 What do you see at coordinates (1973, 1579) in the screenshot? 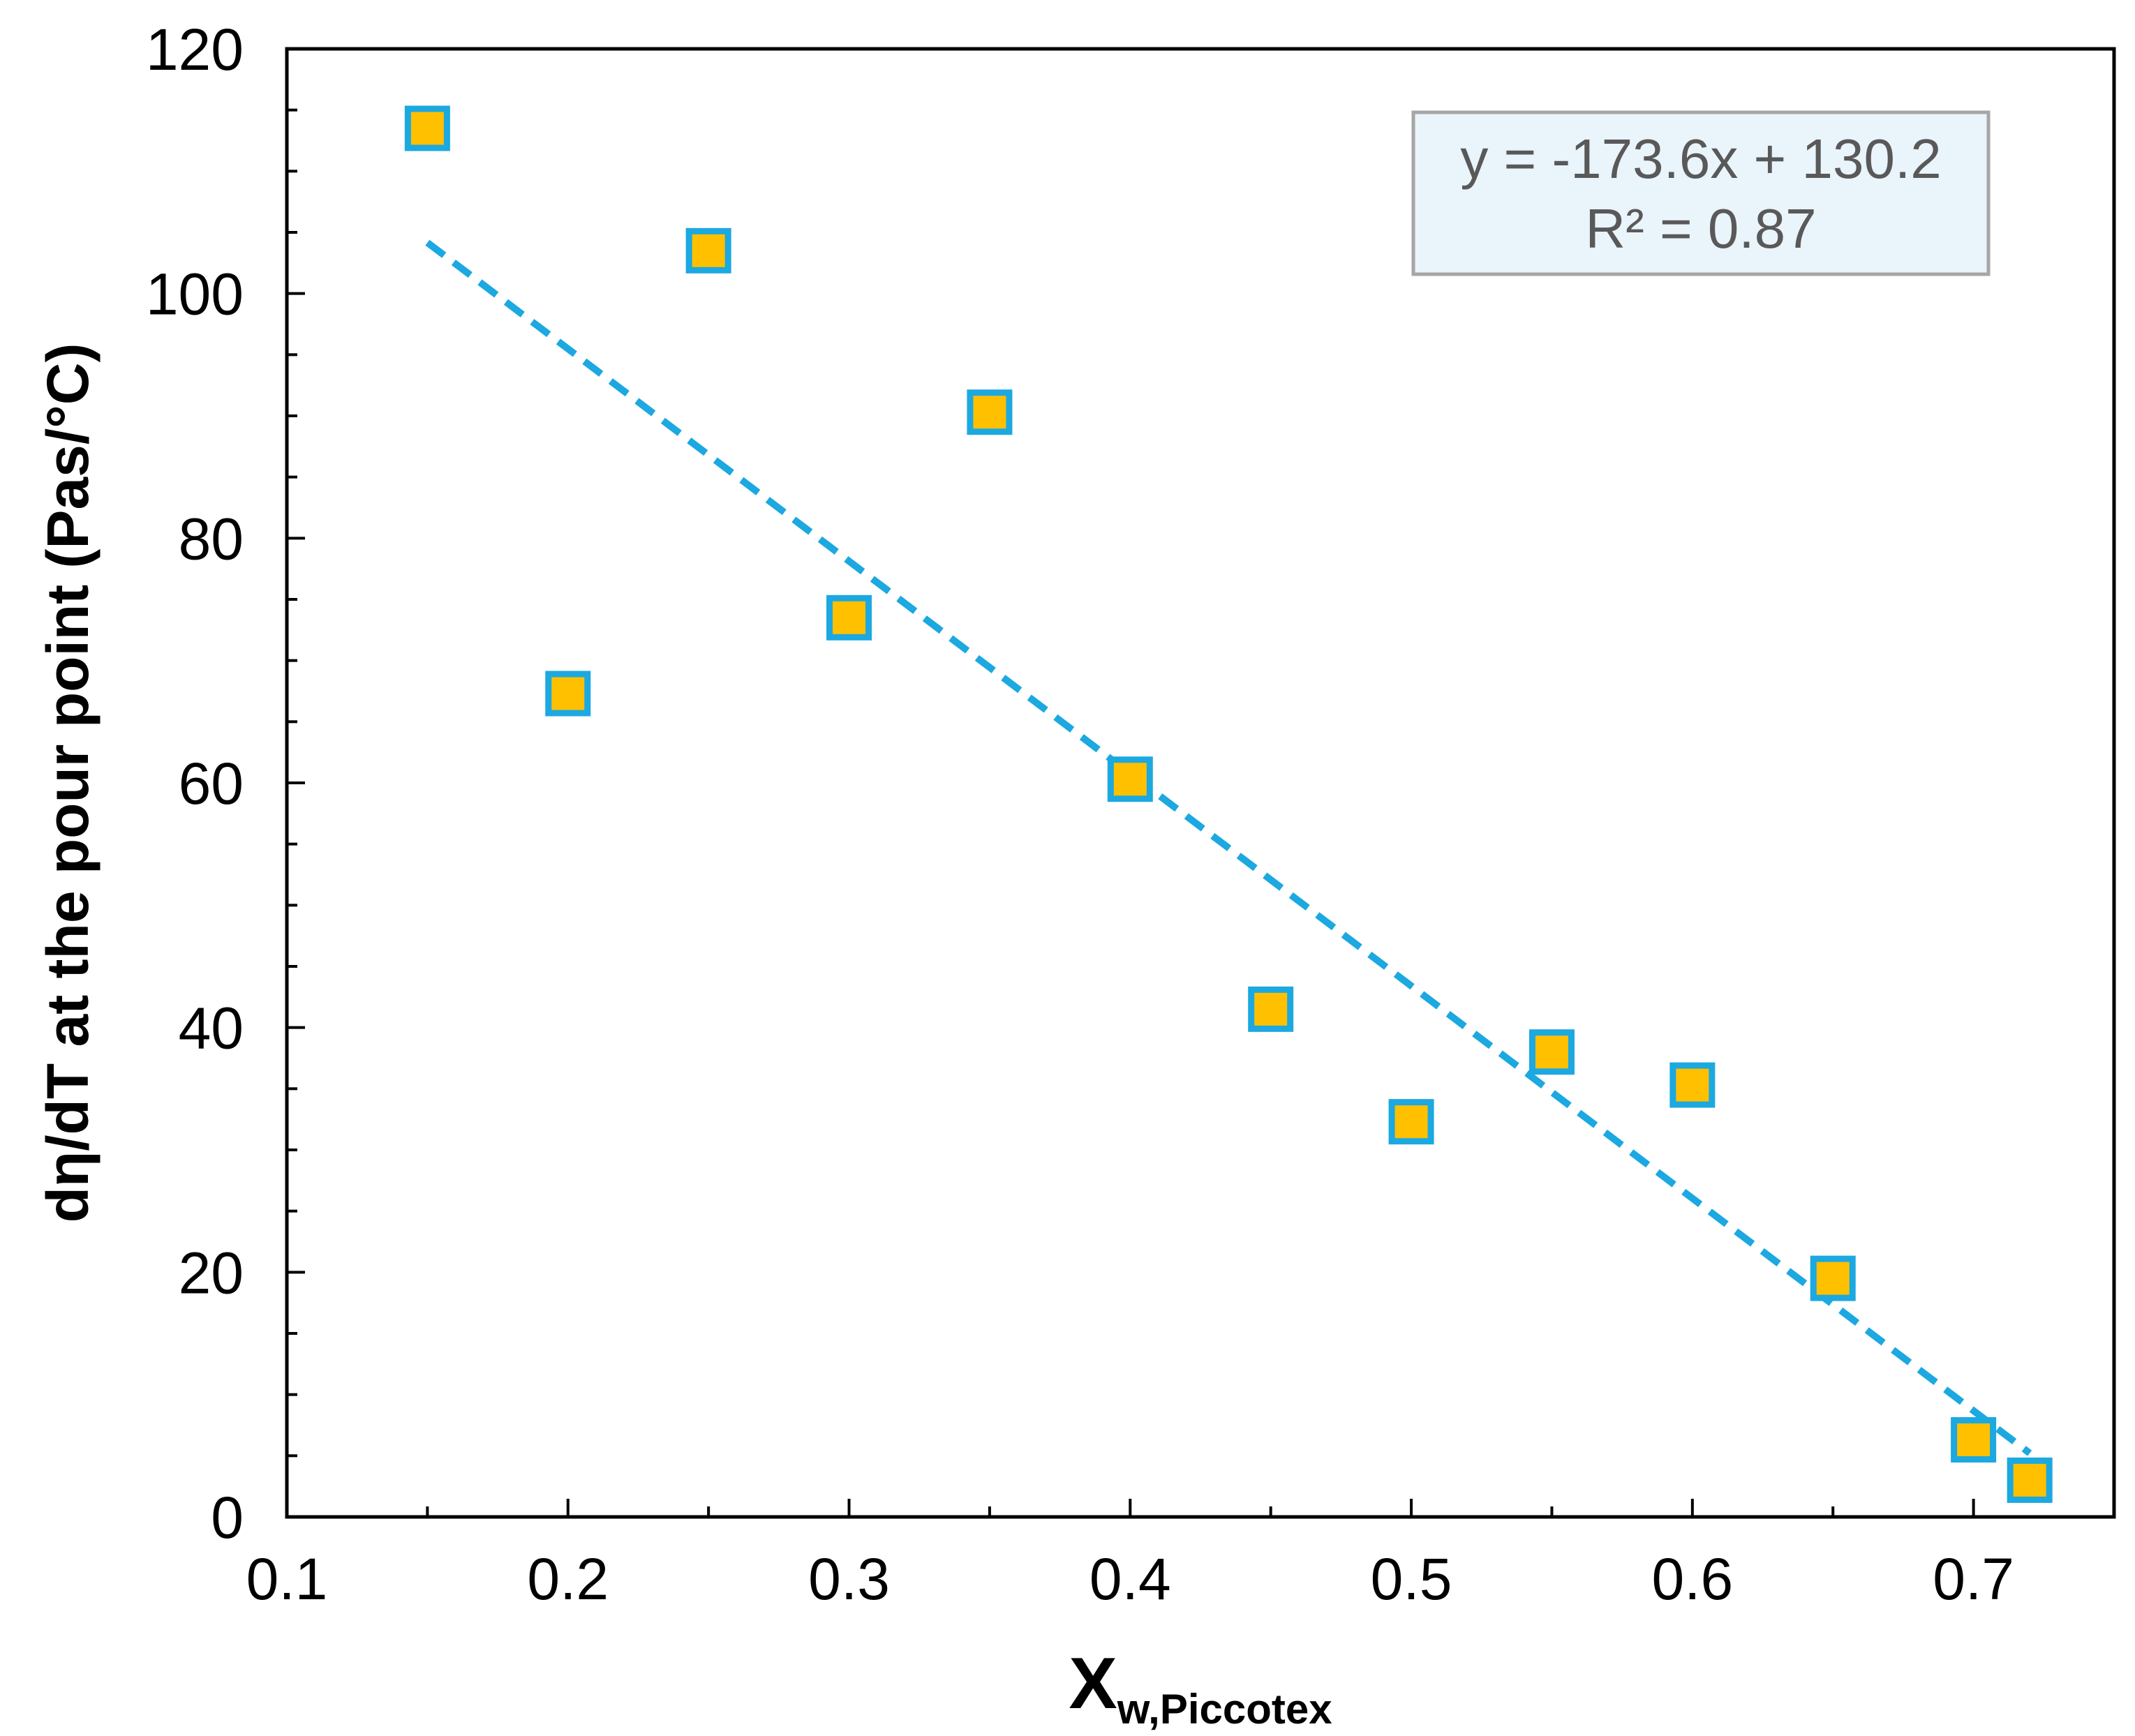
I see `x-tick-label: 0.7` at bounding box center [1973, 1579].